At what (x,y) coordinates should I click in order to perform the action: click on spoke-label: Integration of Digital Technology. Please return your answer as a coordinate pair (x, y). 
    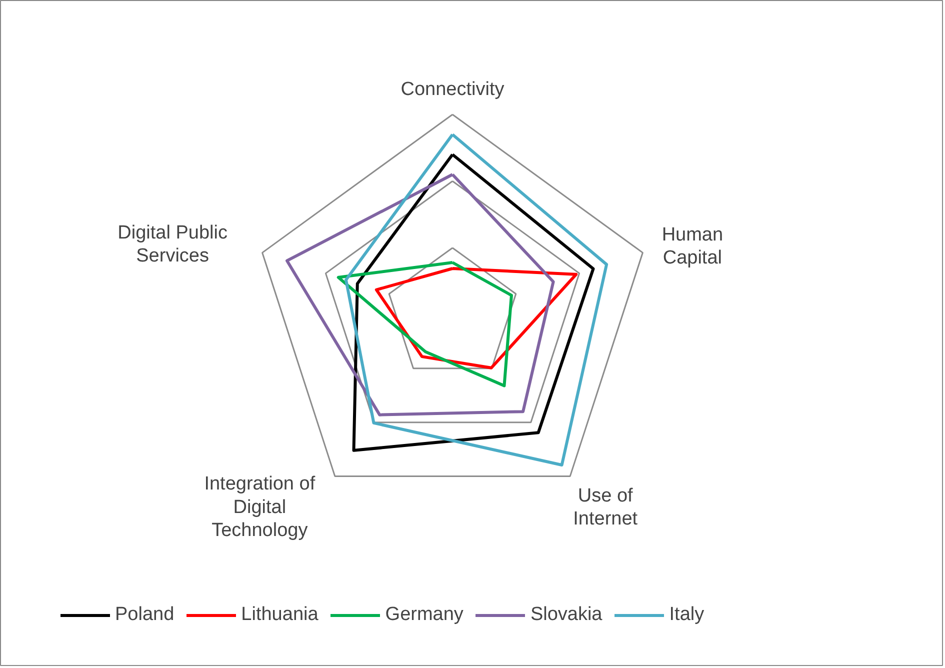
    Looking at the image, I should click on (260, 507).